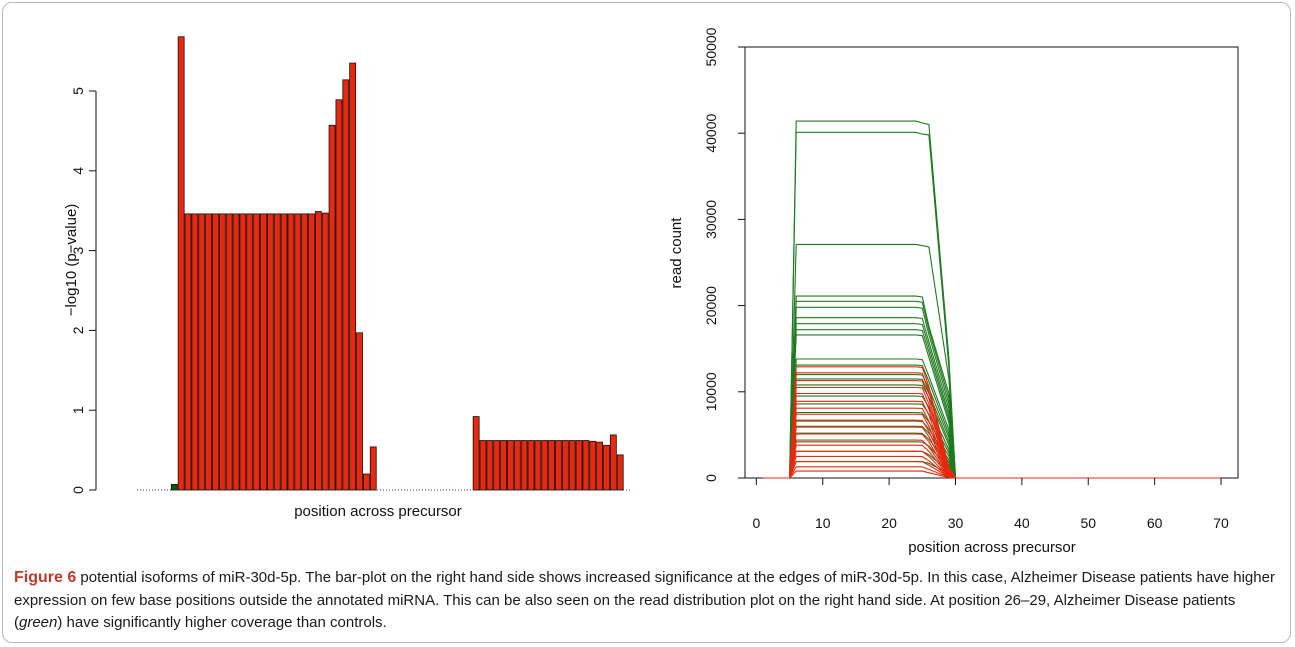 This screenshot has height=647, width=1295. Describe the element at coordinates (711, 219) in the screenshot. I see `y-tick-label-right: 30000` at that location.